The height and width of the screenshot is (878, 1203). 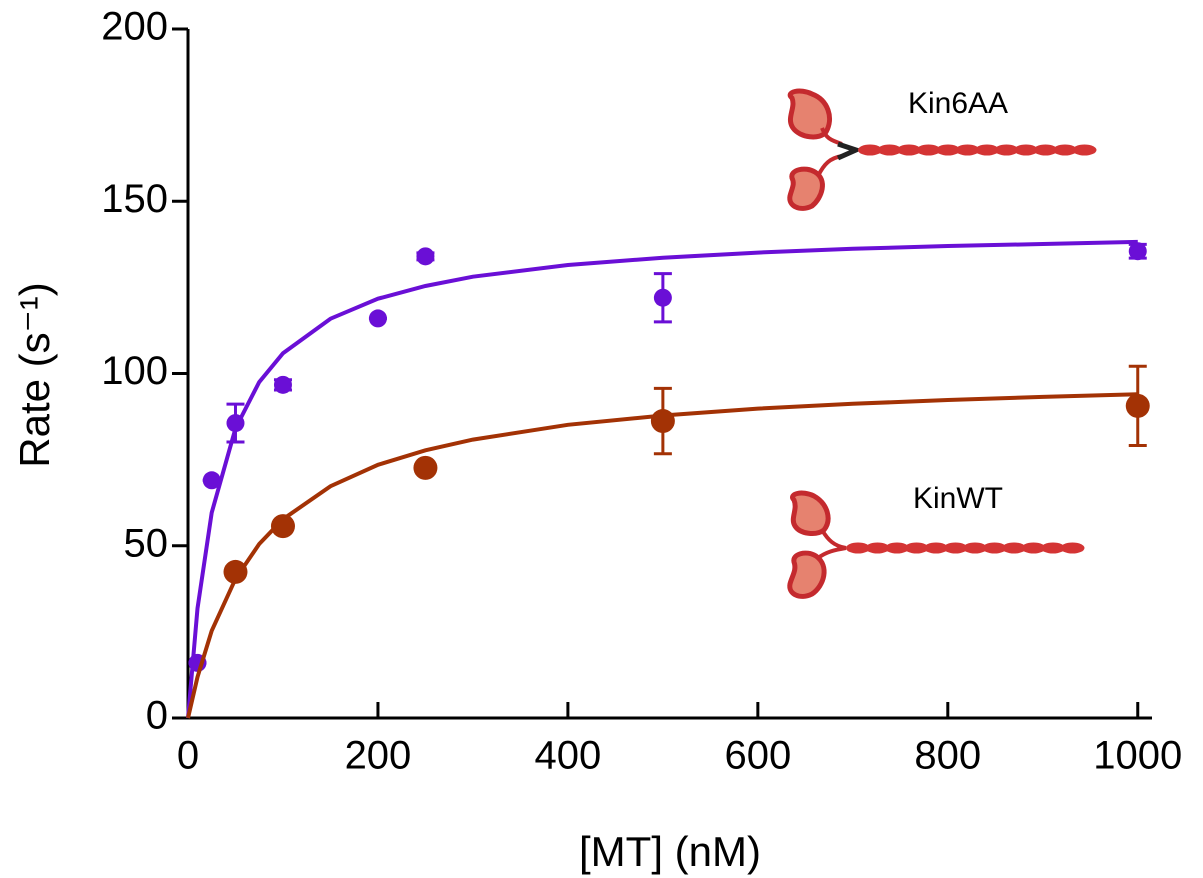 What do you see at coordinates (670, 851) in the screenshot?
I see `x-axis-label: [MT] (nM)` at bounding box center [670, 851].